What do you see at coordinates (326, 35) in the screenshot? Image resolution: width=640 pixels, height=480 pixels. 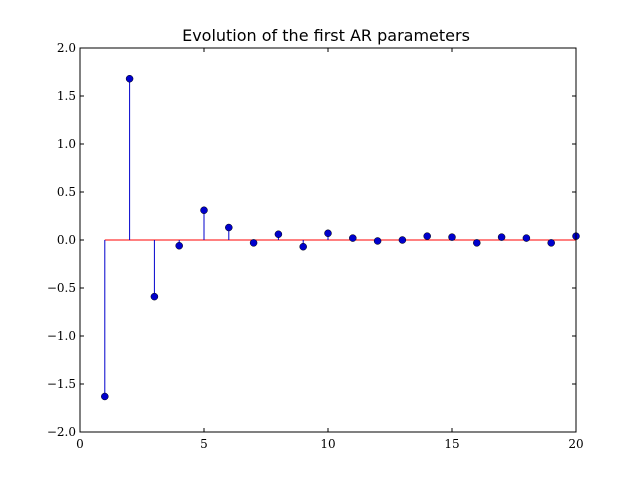 I see `chart-title: Evolution of the first AR parameters` at bounding box center [326, 35].